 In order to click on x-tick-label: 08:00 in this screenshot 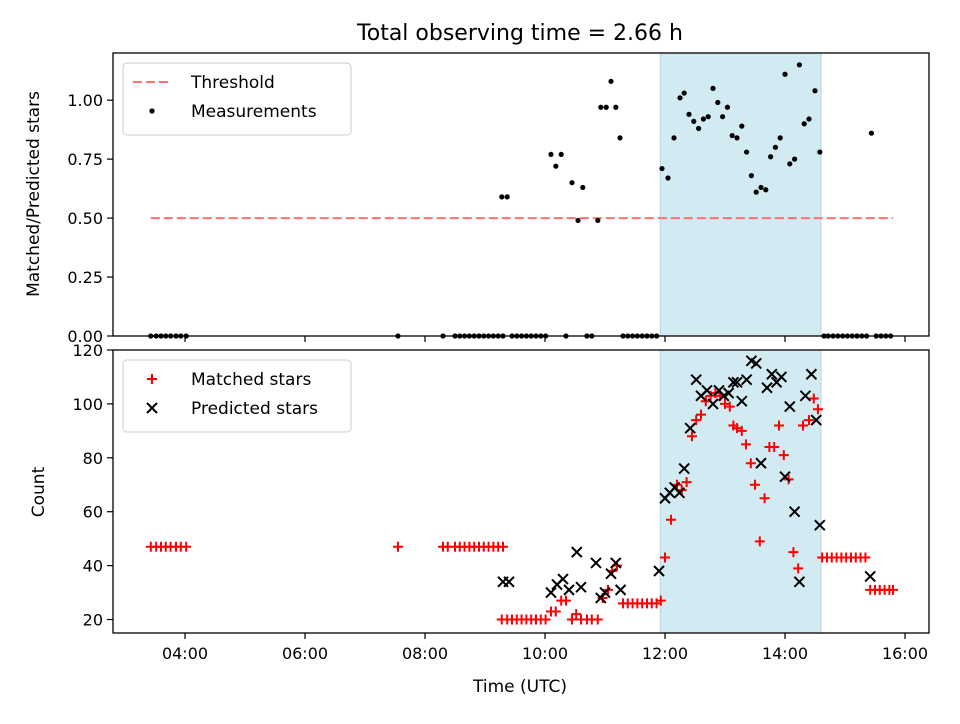, I will do `click(425, 653)`.